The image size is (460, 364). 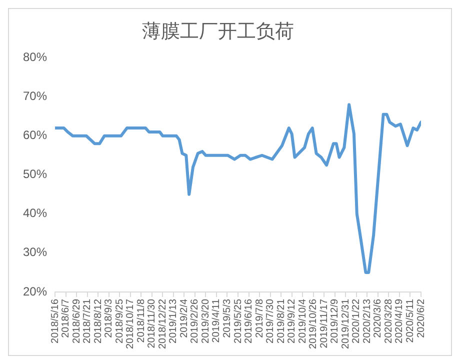 What do you see at coordinates (400, 321) in the screenshot?
I see `x-tick-label: 2020/4/19` at bounding box center [400, 321].